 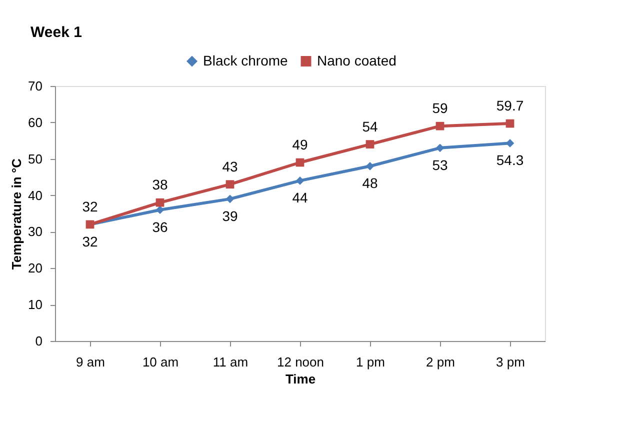 I want to click on y-tick-label: 10, so click(x=35, y=304).